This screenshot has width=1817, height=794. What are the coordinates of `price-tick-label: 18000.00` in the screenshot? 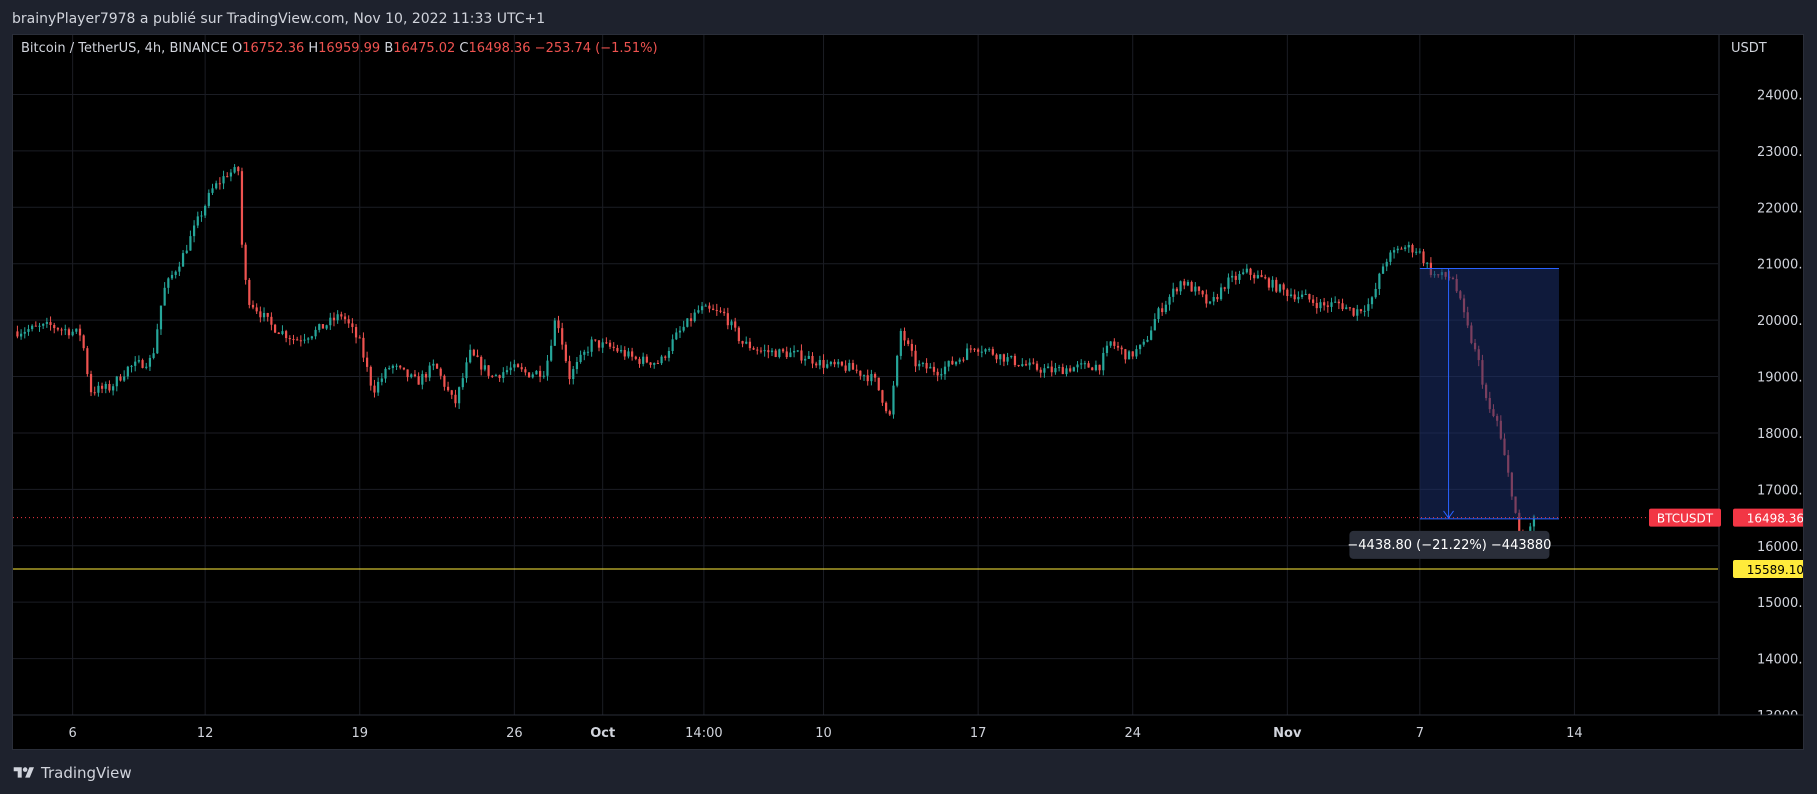 It's located at (1780, 434).